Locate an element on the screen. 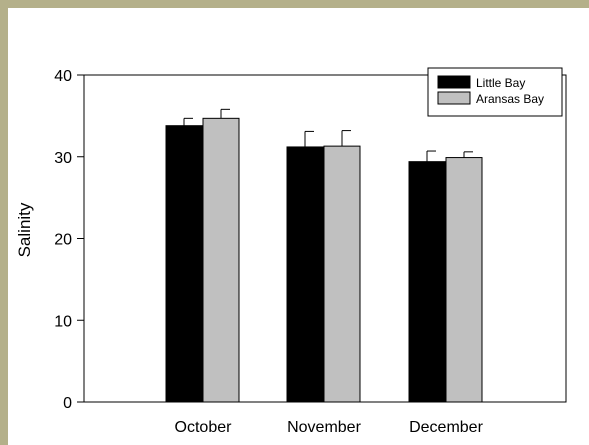 This screenshot has width=589, height=445. y-tick-label: 20 is located at coordinates (63, 240).